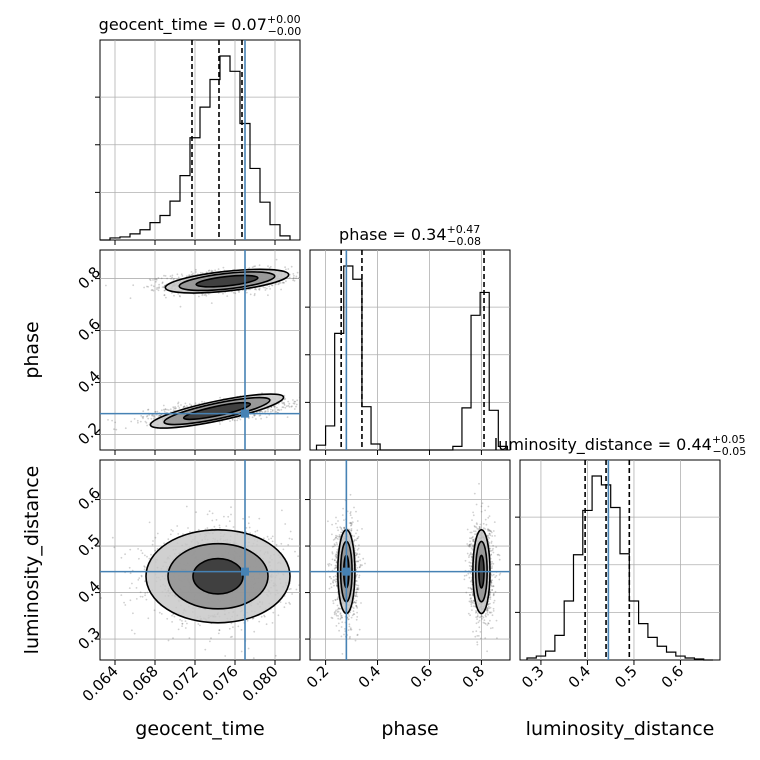 The image size is (760, 760). Describe the element at coordinates (464, 241) in the screenshot. I see `title-lower-err-phase: −0.08` at that location.